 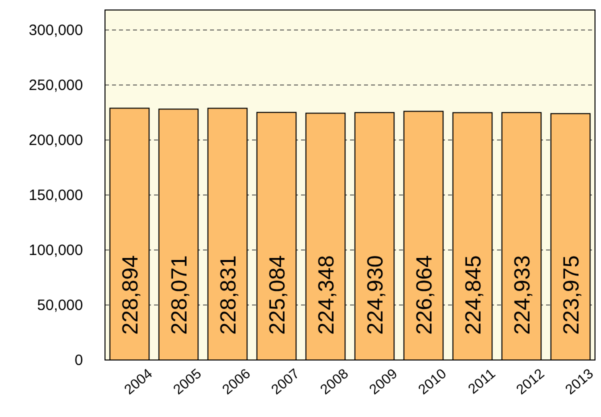 What do you see at coordinates (228, 295) in the screenshot?
I see `data-label: 228,831` at bounding box center [228, 295].